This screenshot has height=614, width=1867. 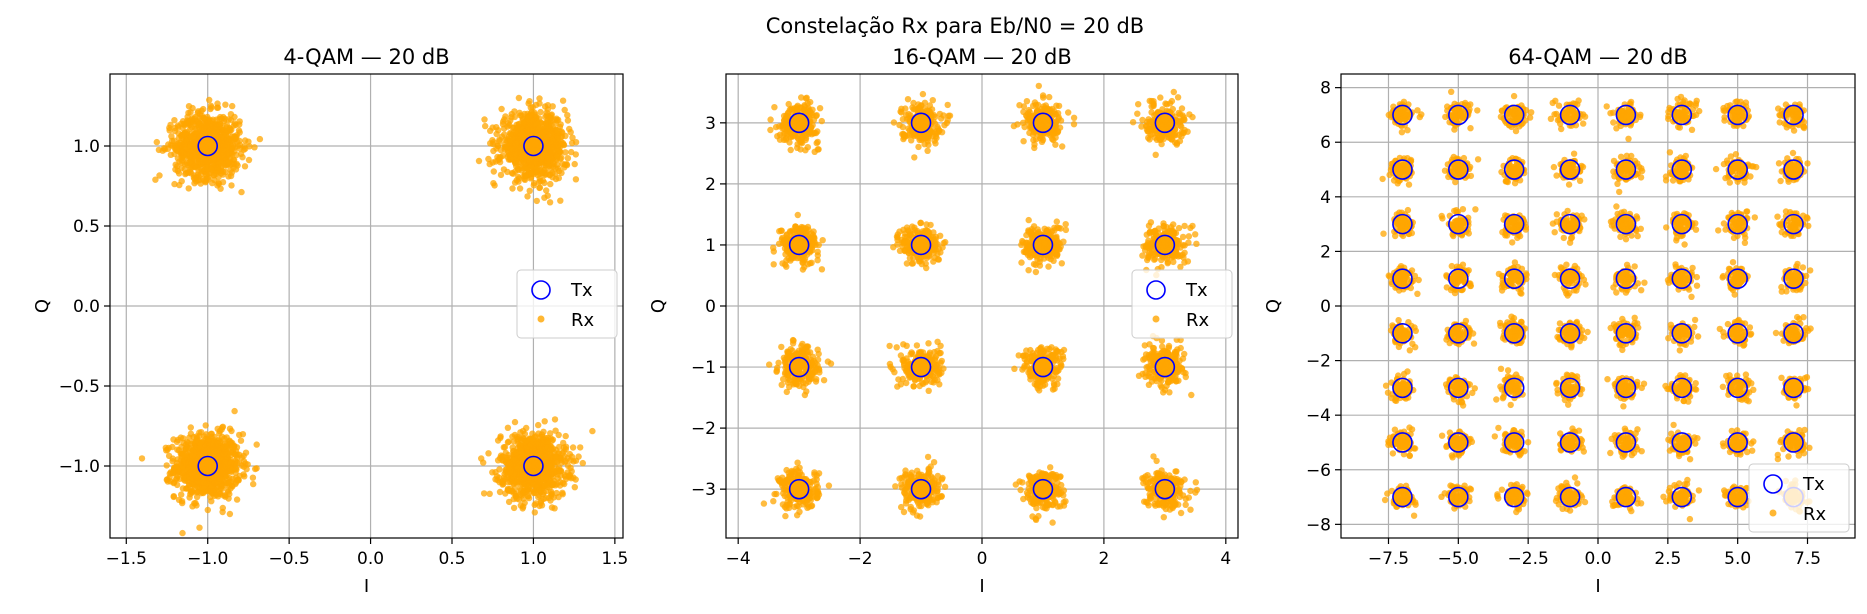 I want to click on rx-cloud, so click(x=798, y=242).